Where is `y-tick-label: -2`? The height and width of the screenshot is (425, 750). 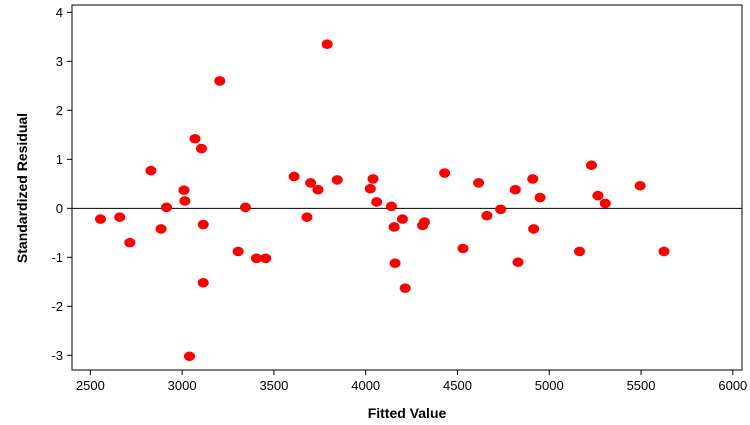 y-tick-label: -2 is located at coordinates (57, 306).